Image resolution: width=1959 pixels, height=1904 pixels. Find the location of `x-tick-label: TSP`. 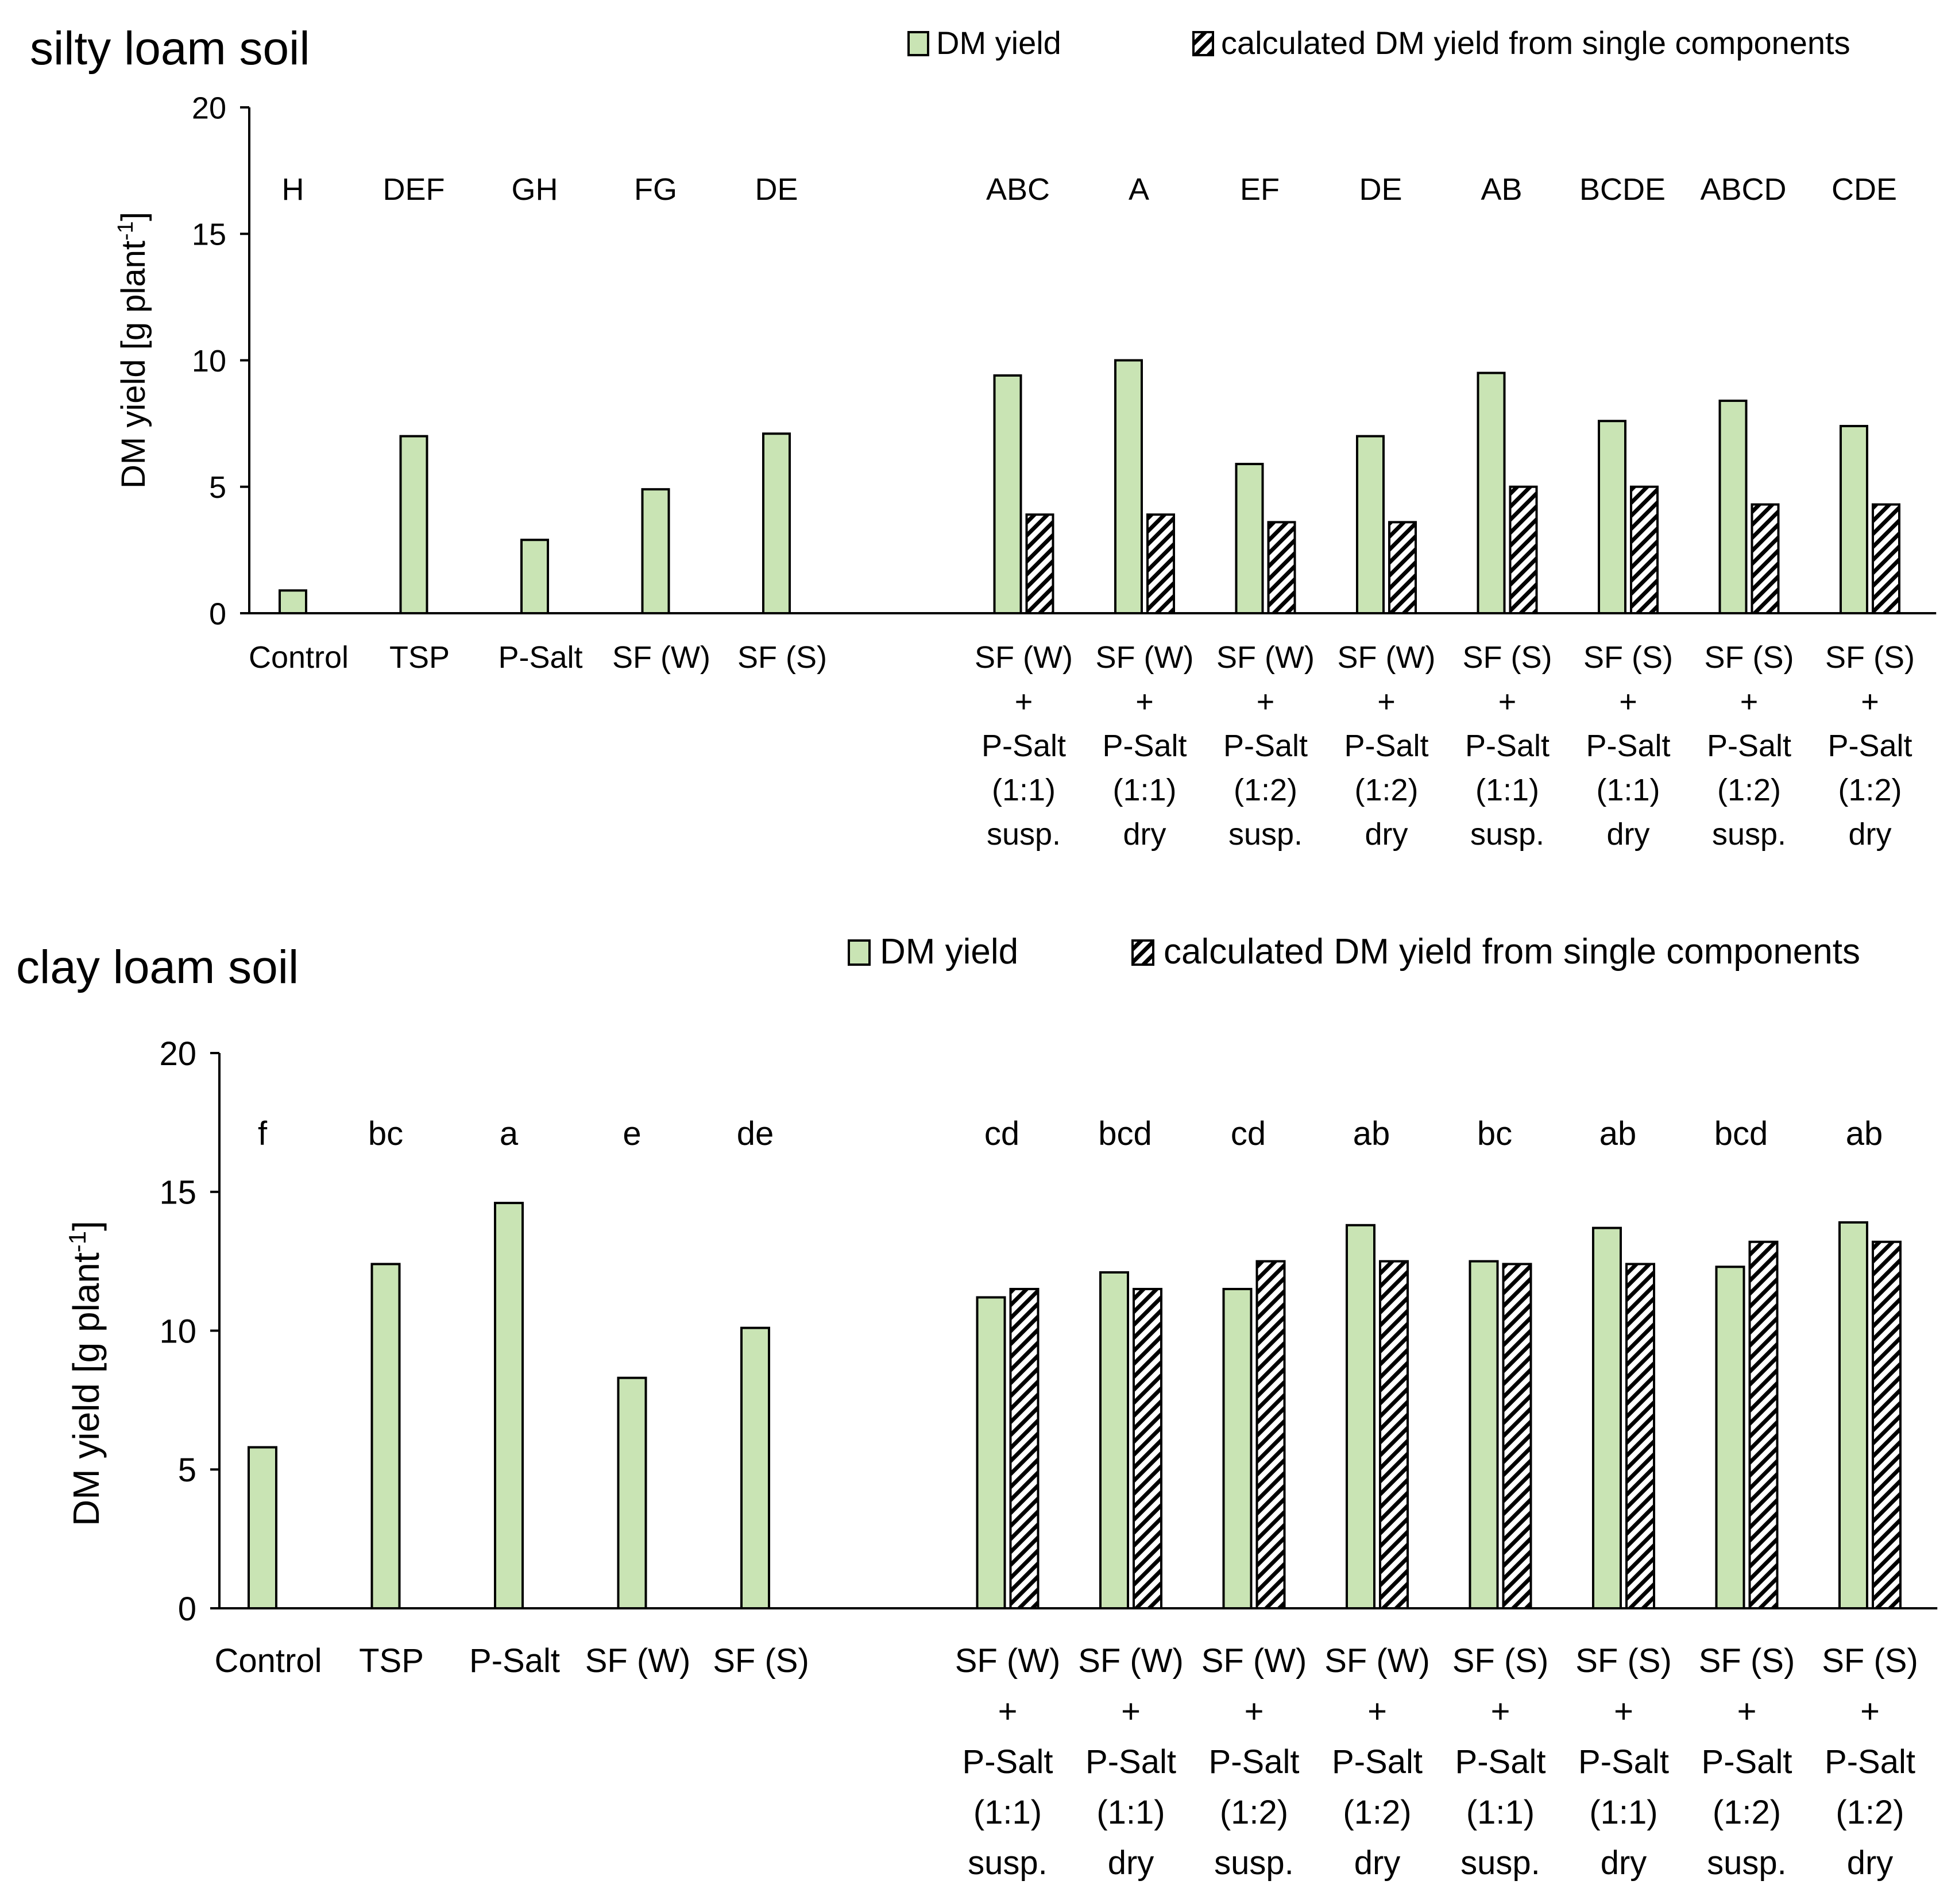

x-tick-label: TSP is located at coordinates (391, 1660).